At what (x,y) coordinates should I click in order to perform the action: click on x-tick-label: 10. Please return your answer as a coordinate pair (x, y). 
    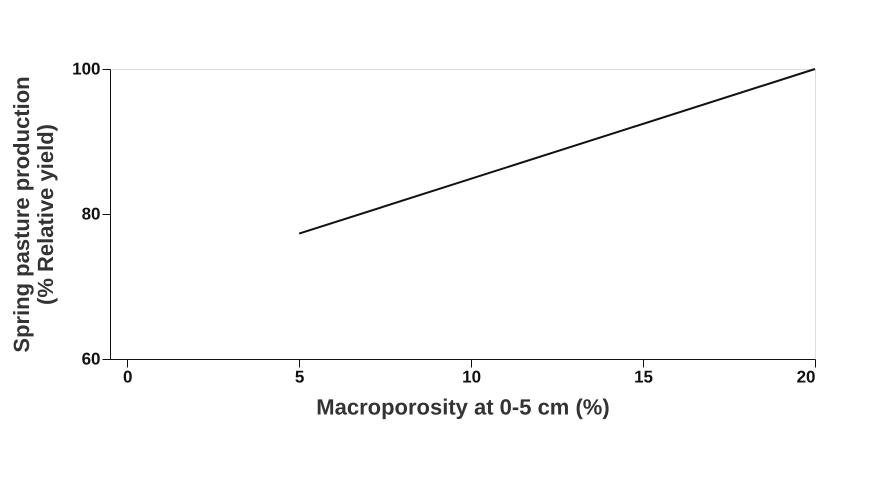
    Looking at the image, I should click on (472, 377).